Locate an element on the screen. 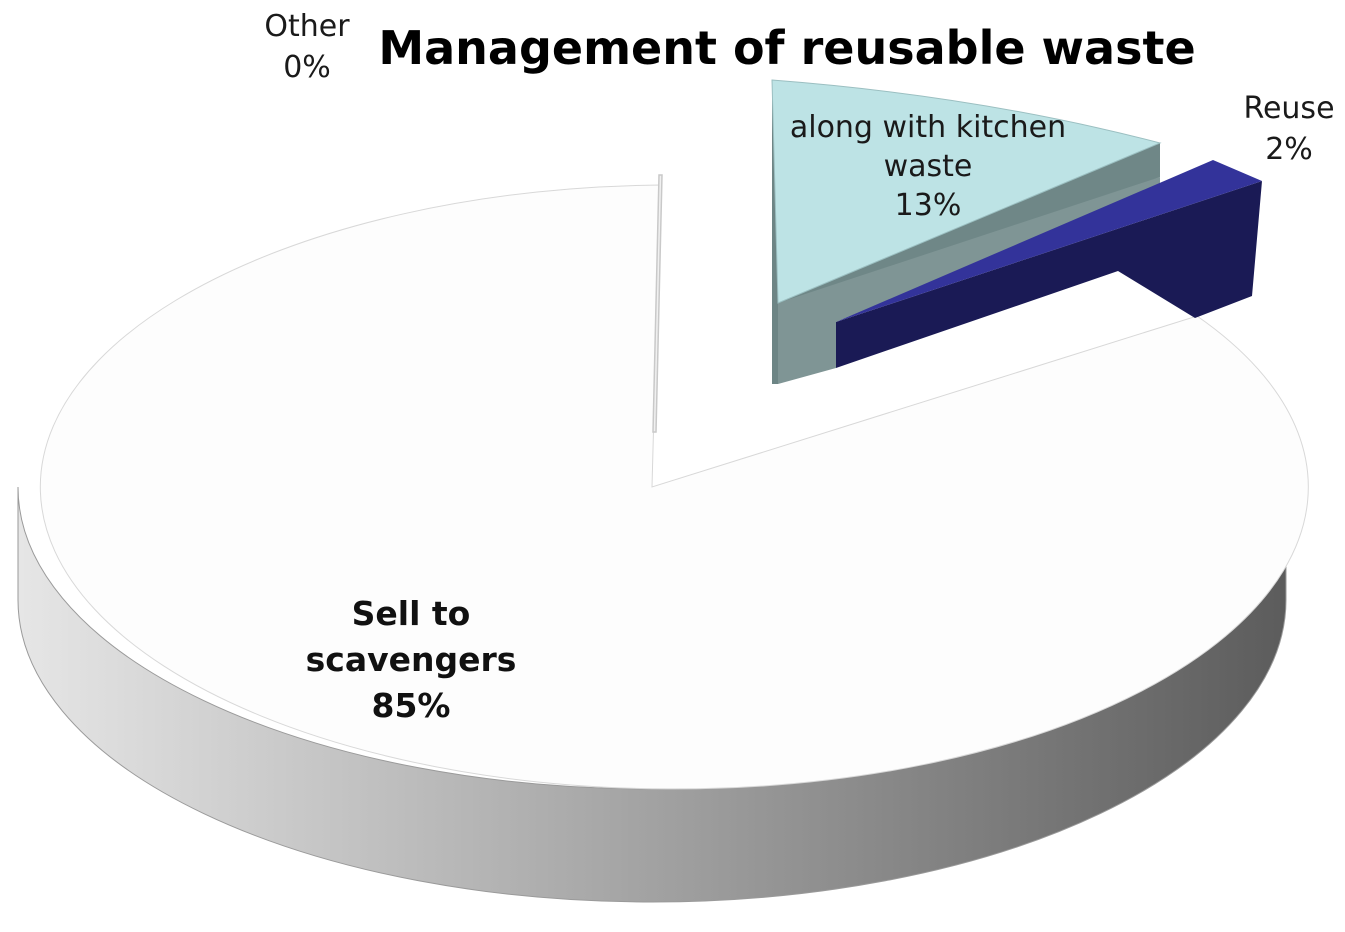 Image resolution: width=1345 pixels, height=932 pixels. label-other-name: Other is located at coordinates (307, 26).